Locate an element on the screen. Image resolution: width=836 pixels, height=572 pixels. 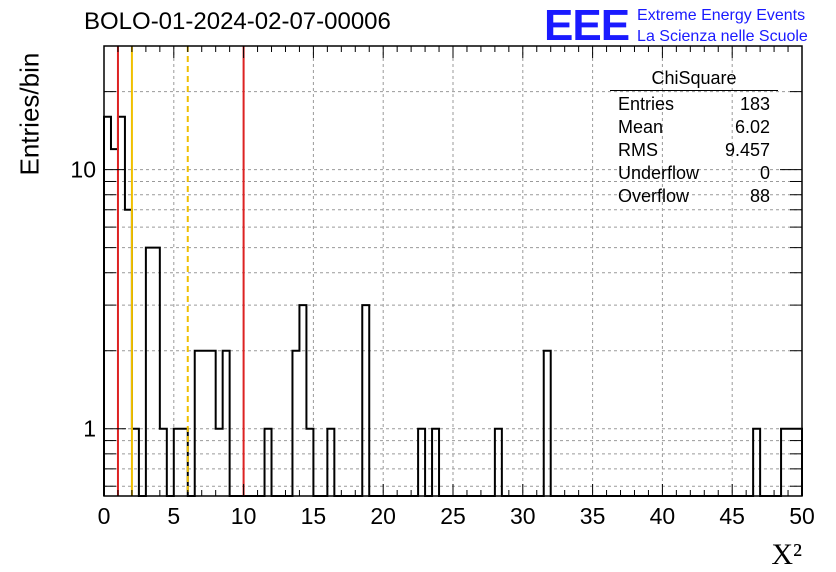
chart-title: BOLO-01-2024-02-07-00006 is located at coordinates (237, 21).